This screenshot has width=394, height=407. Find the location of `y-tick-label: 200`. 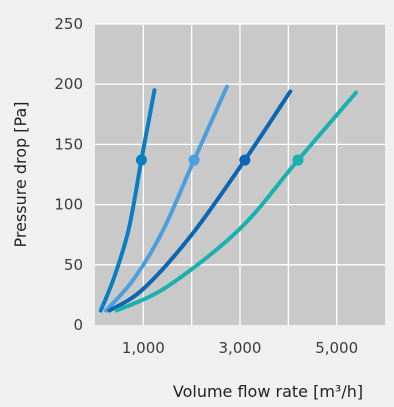

y-tick-label: 200 is located at coordinates (68, 84).